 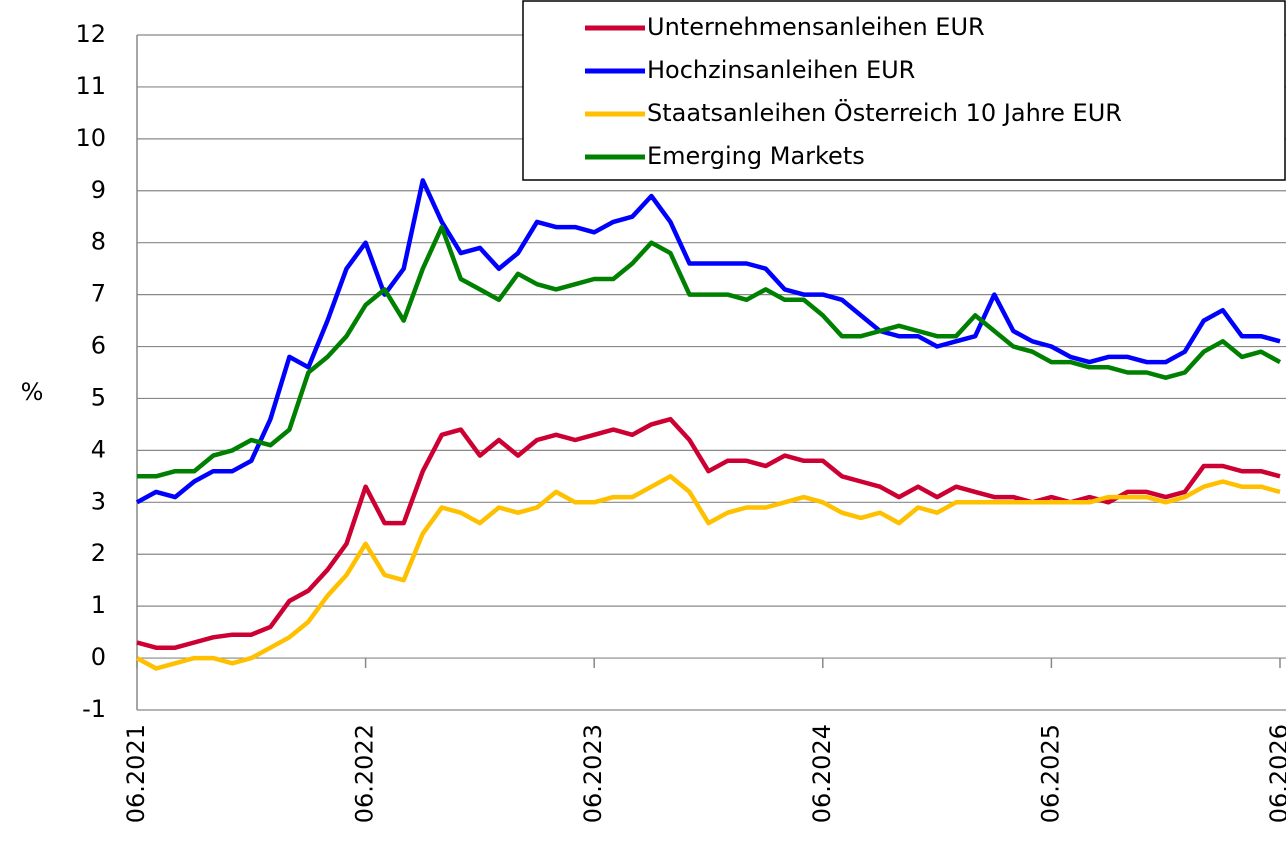 I want to click on y-tick-label: 10, so click(x=90, y=138).